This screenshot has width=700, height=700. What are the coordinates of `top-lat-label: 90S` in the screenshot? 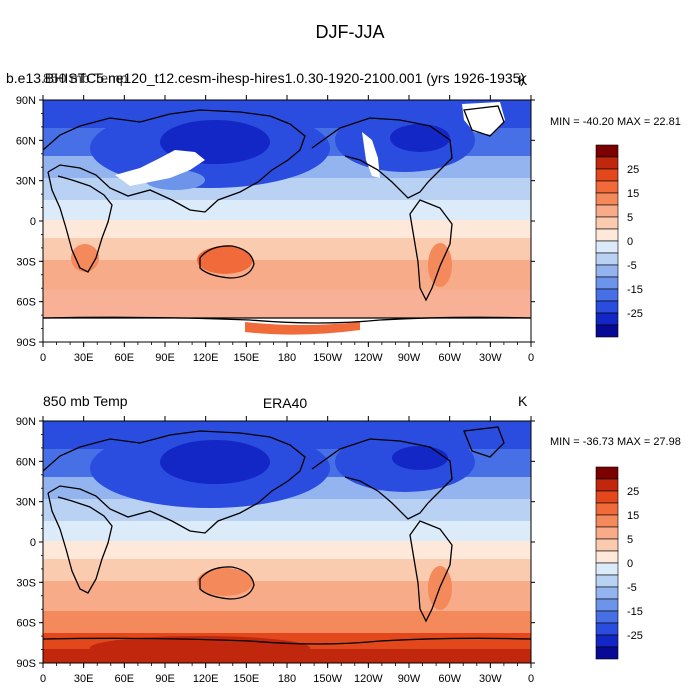 It's located at (26, 343).